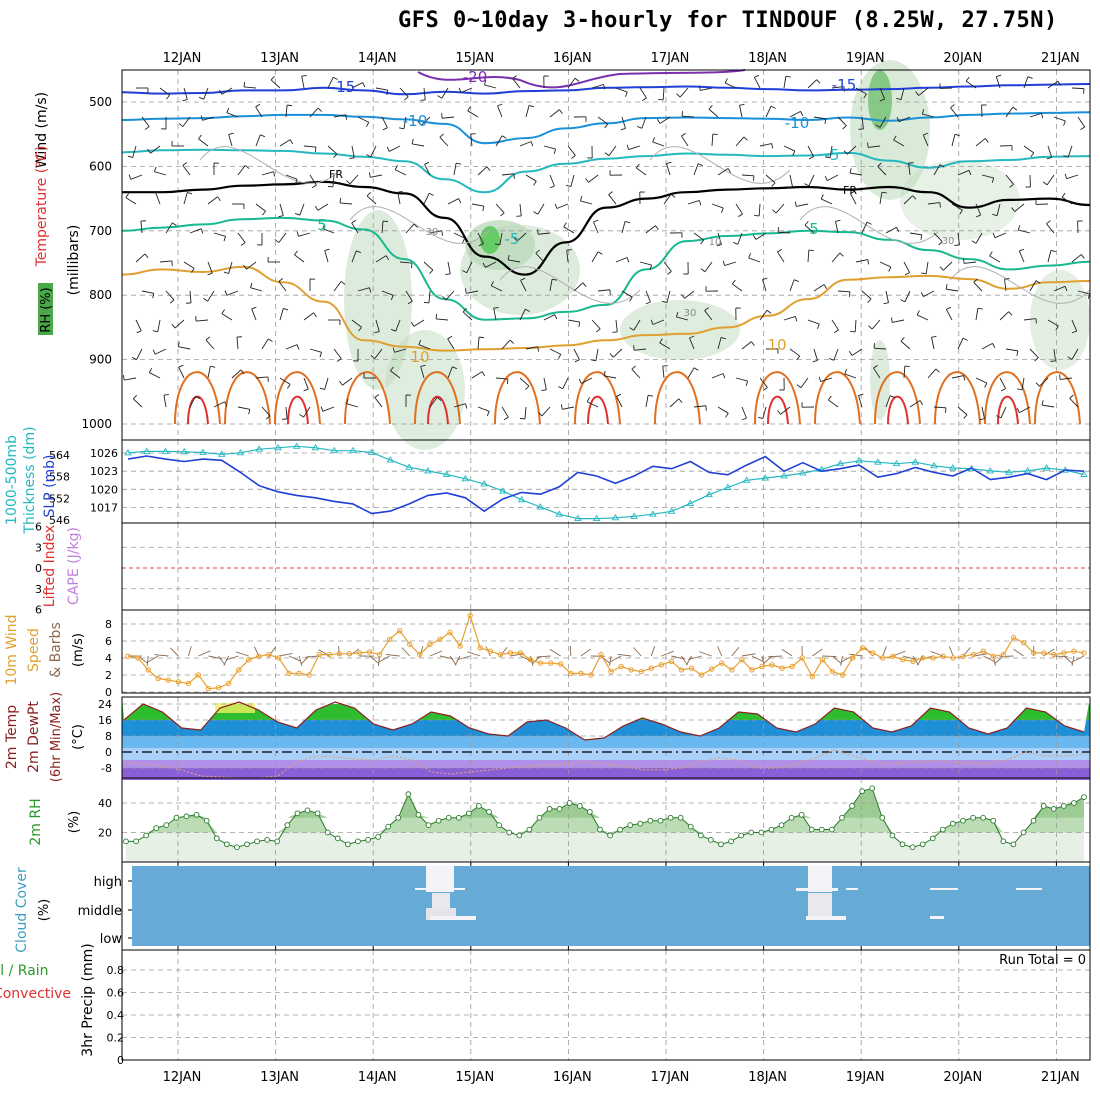 The image size is (1100, 1100). I want to click on x-tick-label-top: 18JAN, so click(767, 58).